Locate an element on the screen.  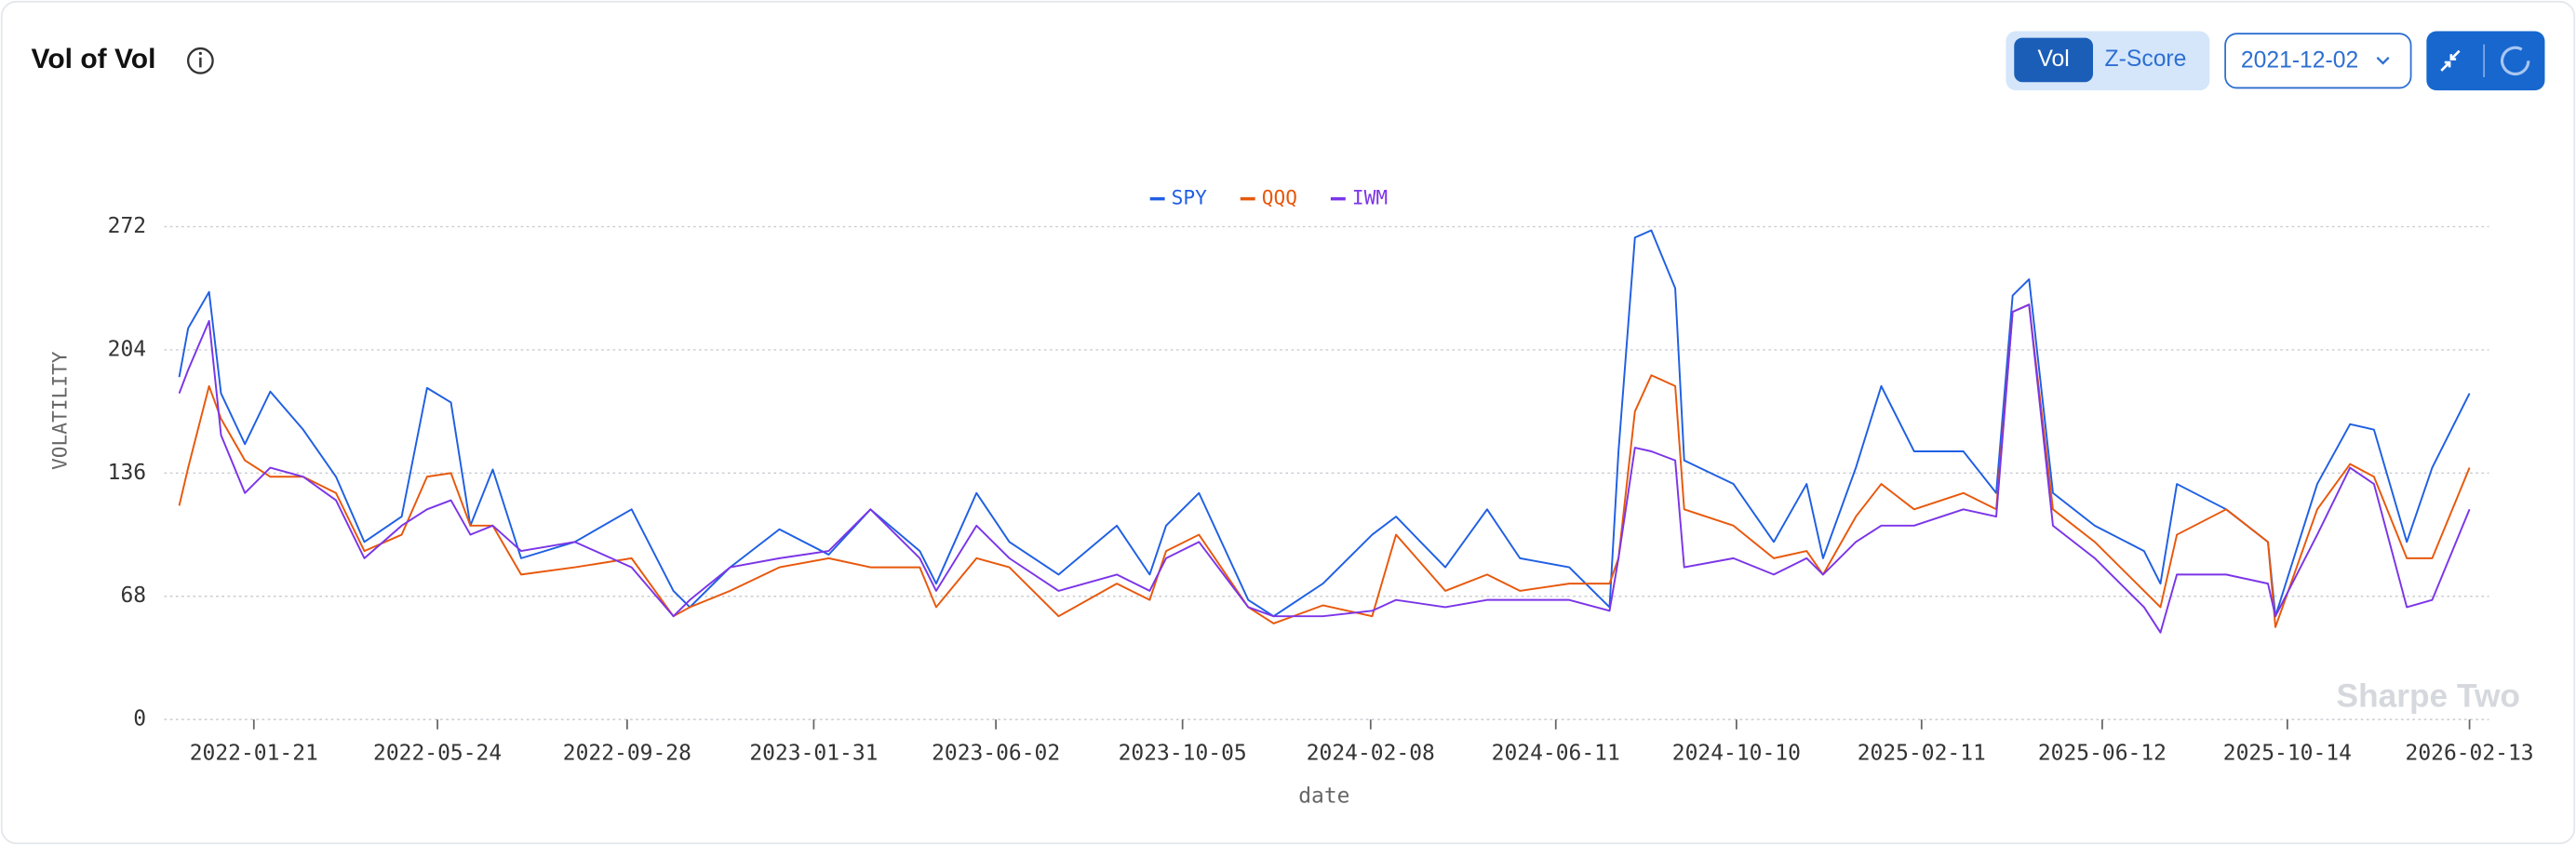
collapse-icon is located at coordinates (2450, 60).